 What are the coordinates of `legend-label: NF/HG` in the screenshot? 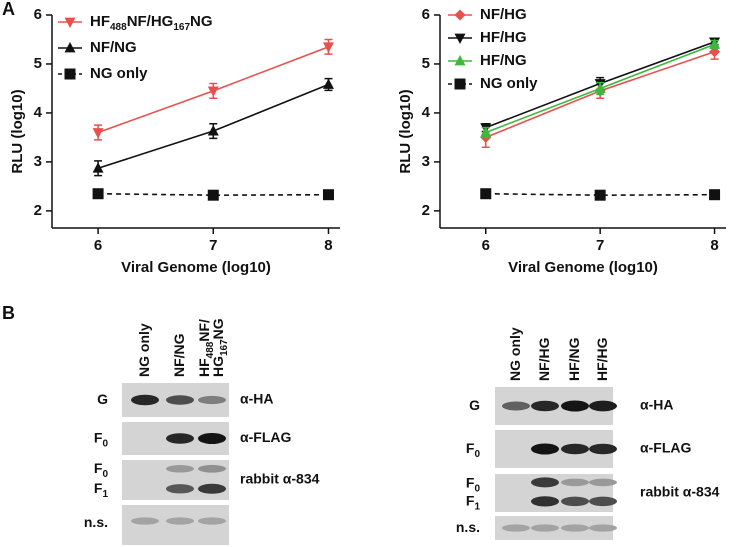 It's located at (503, 14).